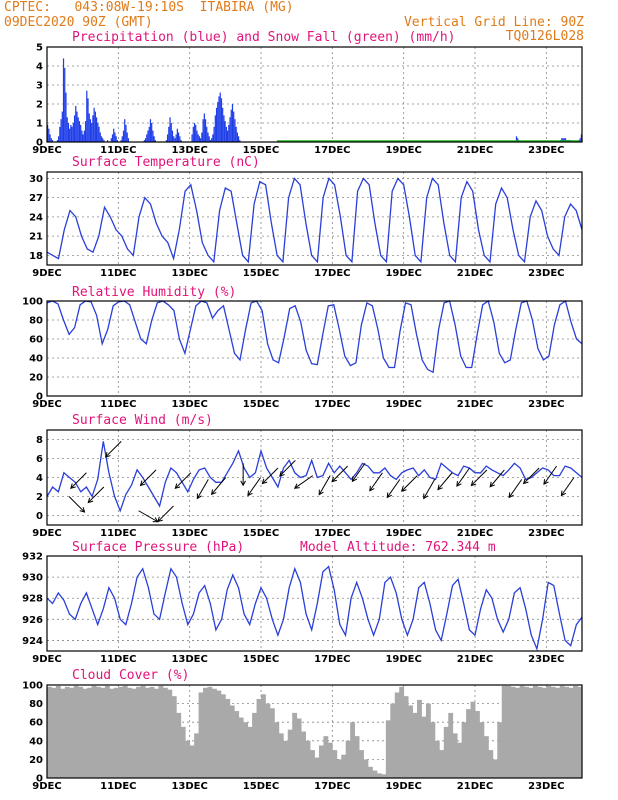 The height and width of the screenshot is (800, 618). Describe the element at coordinates (475, 659) in the screenshot. I see `x-tick-label: 21DEC` at that location.